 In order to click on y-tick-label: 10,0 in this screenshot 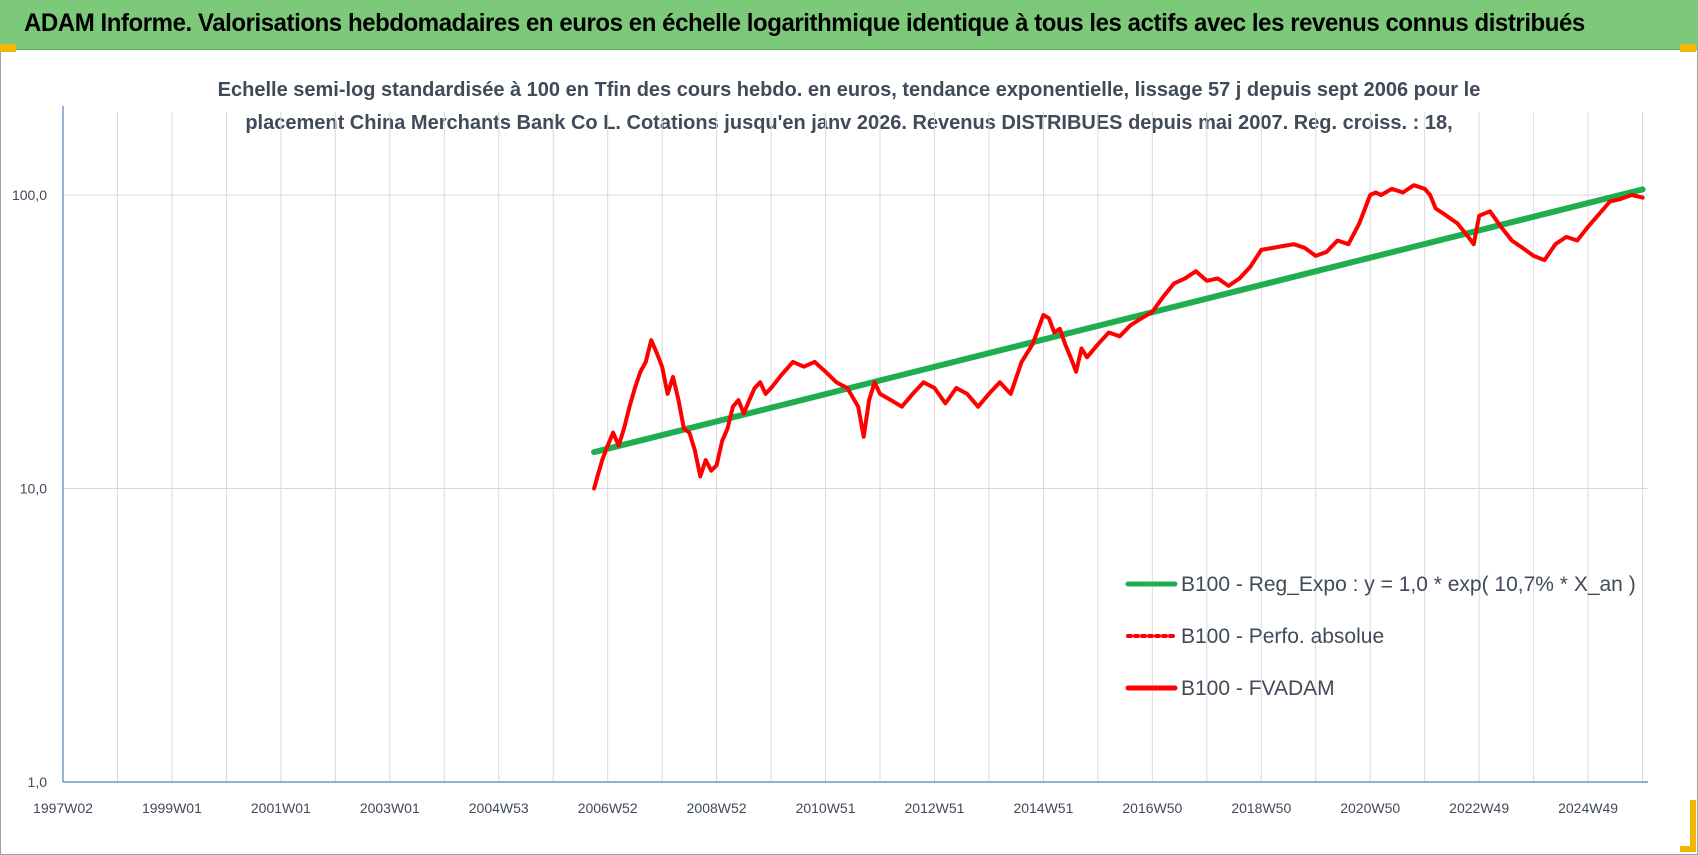, I will do `click(33, 489)`.